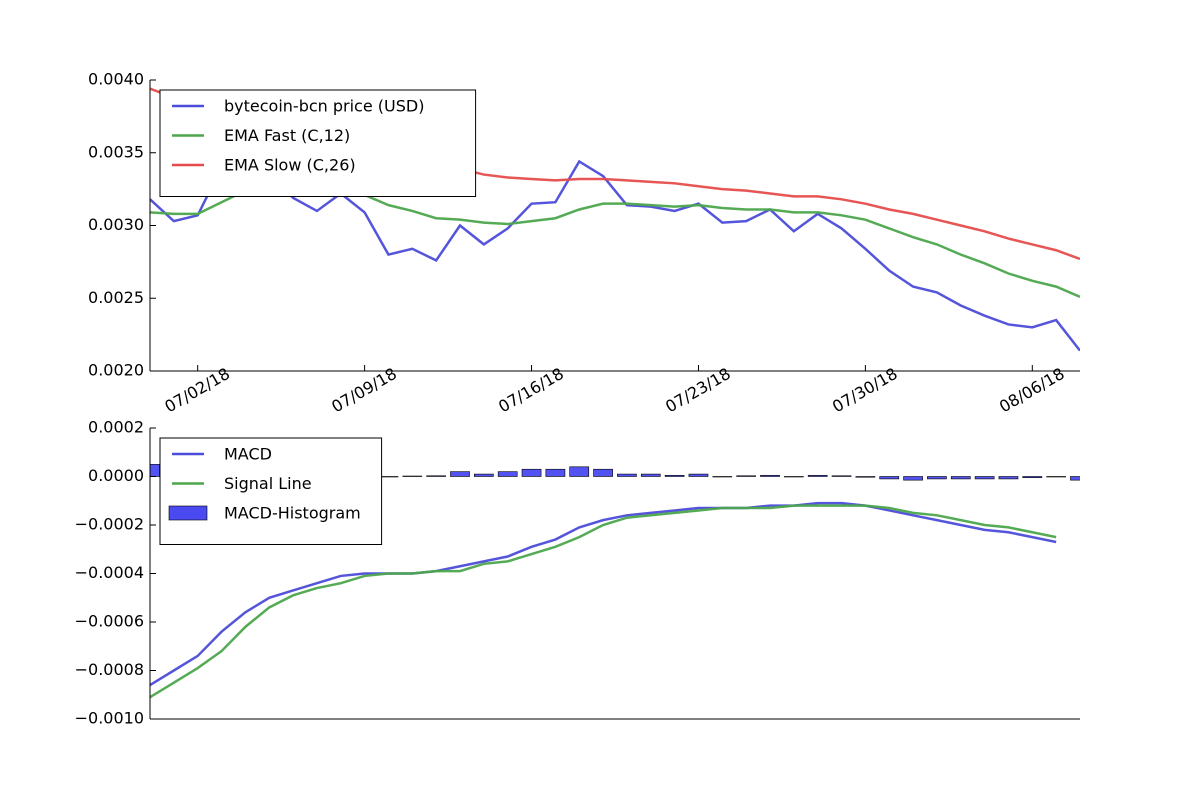 Image resolution: width=1200 pixels, height=800 pixels. Describe the element at coordinates (116, 370) in the screenshot. I see `y-tick-label: 0.0020` at that location.